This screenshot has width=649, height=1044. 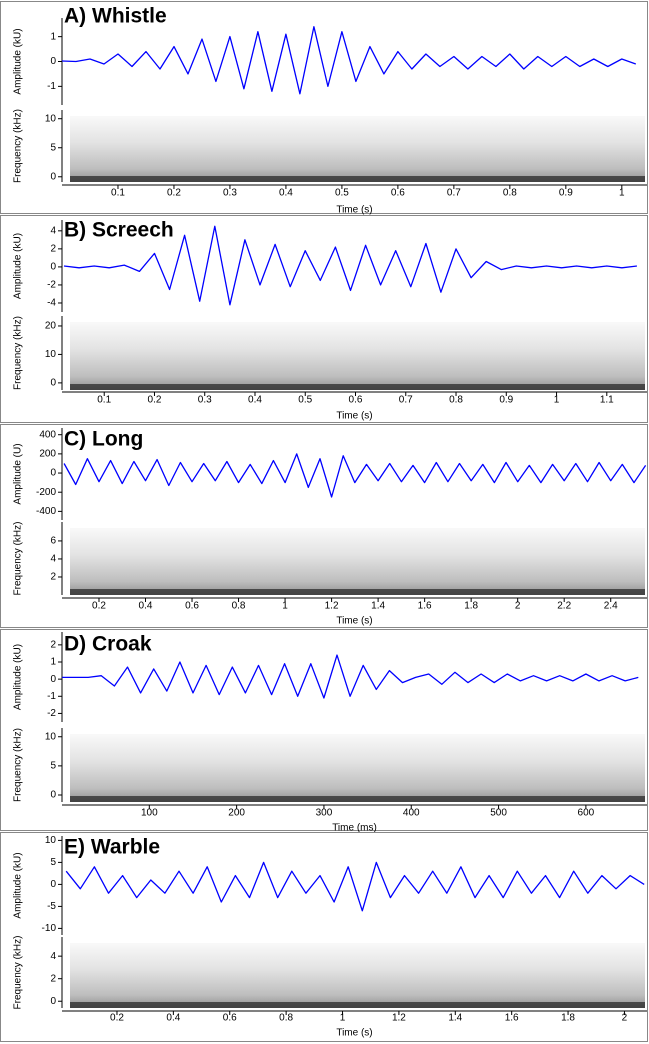 I want to click on x-tick-label: 200, so click(x=236, y=813).